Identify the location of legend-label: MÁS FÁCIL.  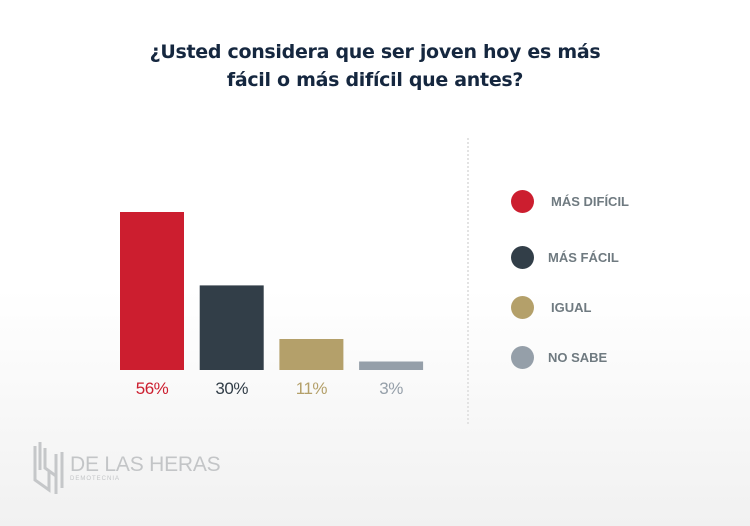
(583, 257).